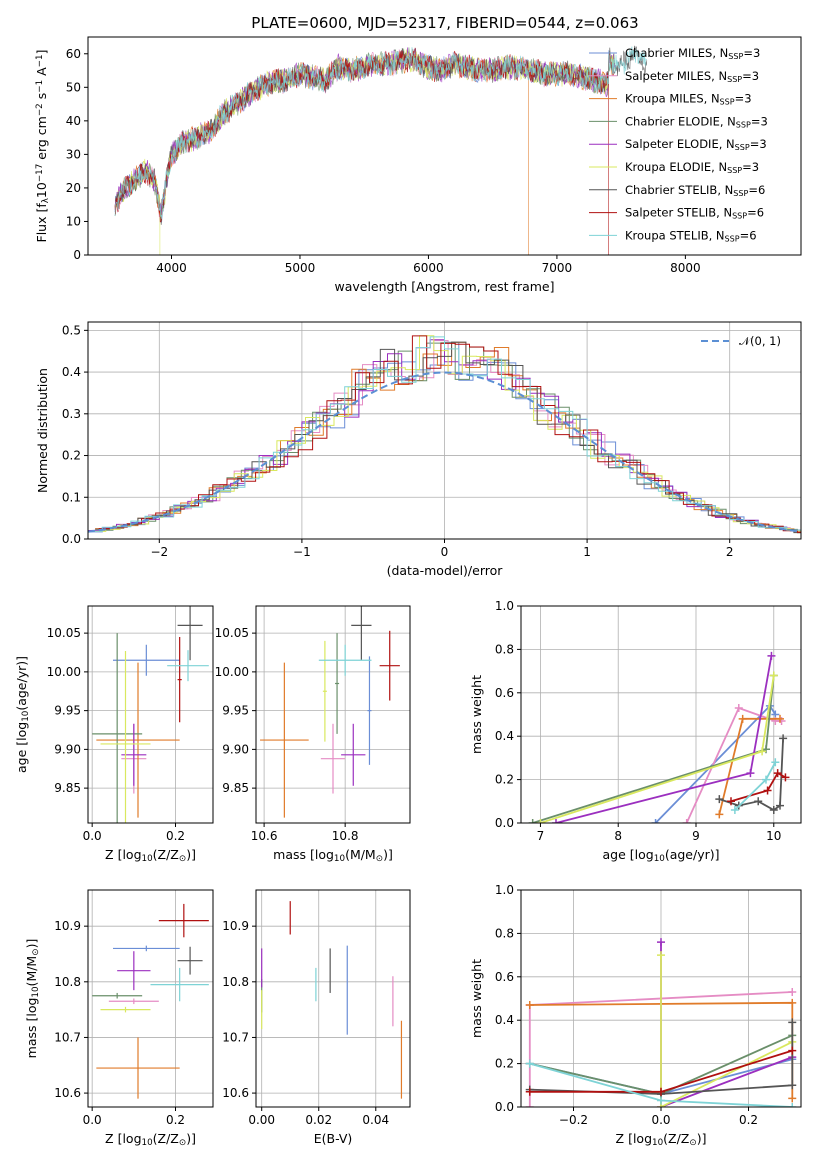 Image resolution: width=819 pixels, height=1170 pixels. Describe the element at coordinates (333, 1138) in the screenshot. I see `x-axis-label: E(B-V)` at that location.